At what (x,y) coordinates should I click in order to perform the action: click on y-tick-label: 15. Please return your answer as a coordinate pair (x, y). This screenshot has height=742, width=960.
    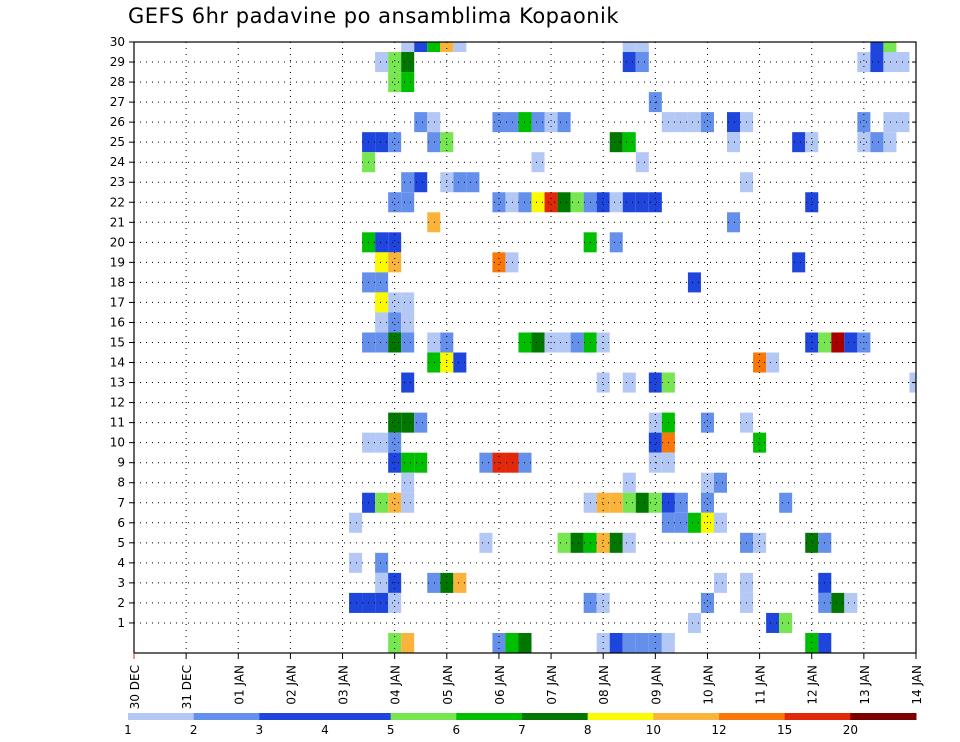
    Looking at the image, I should click on (117, 342).